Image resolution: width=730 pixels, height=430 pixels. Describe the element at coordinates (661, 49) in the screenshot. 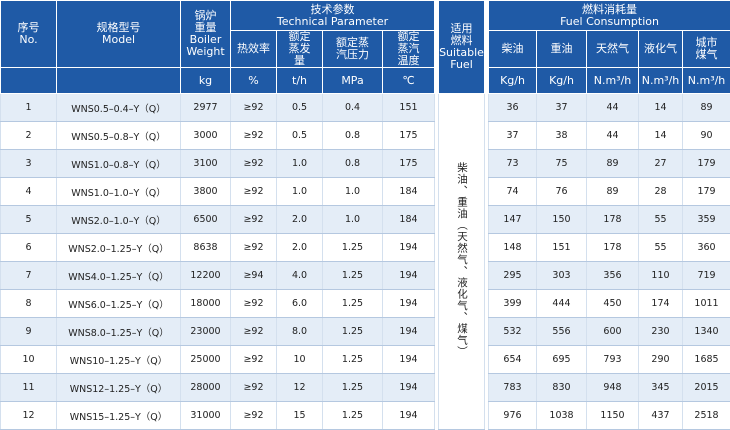

I see `header-lpg: 液化气` at that location.